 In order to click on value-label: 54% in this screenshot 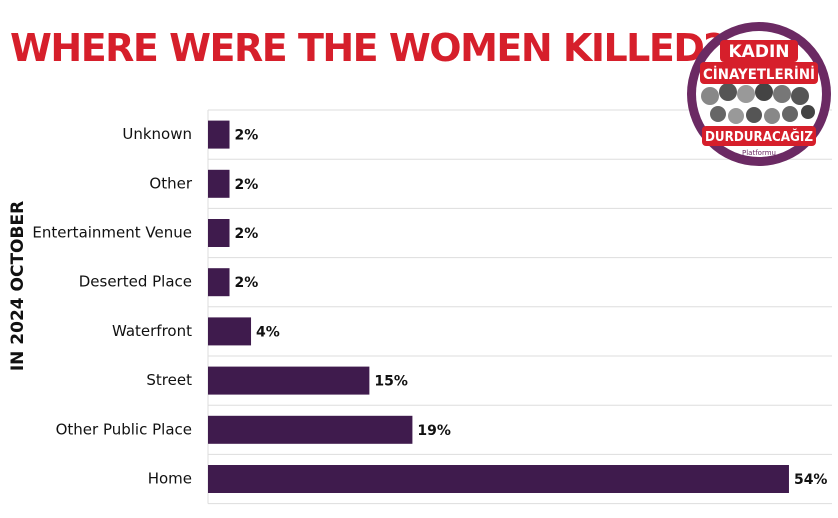, I will do `click(811, 480)`.